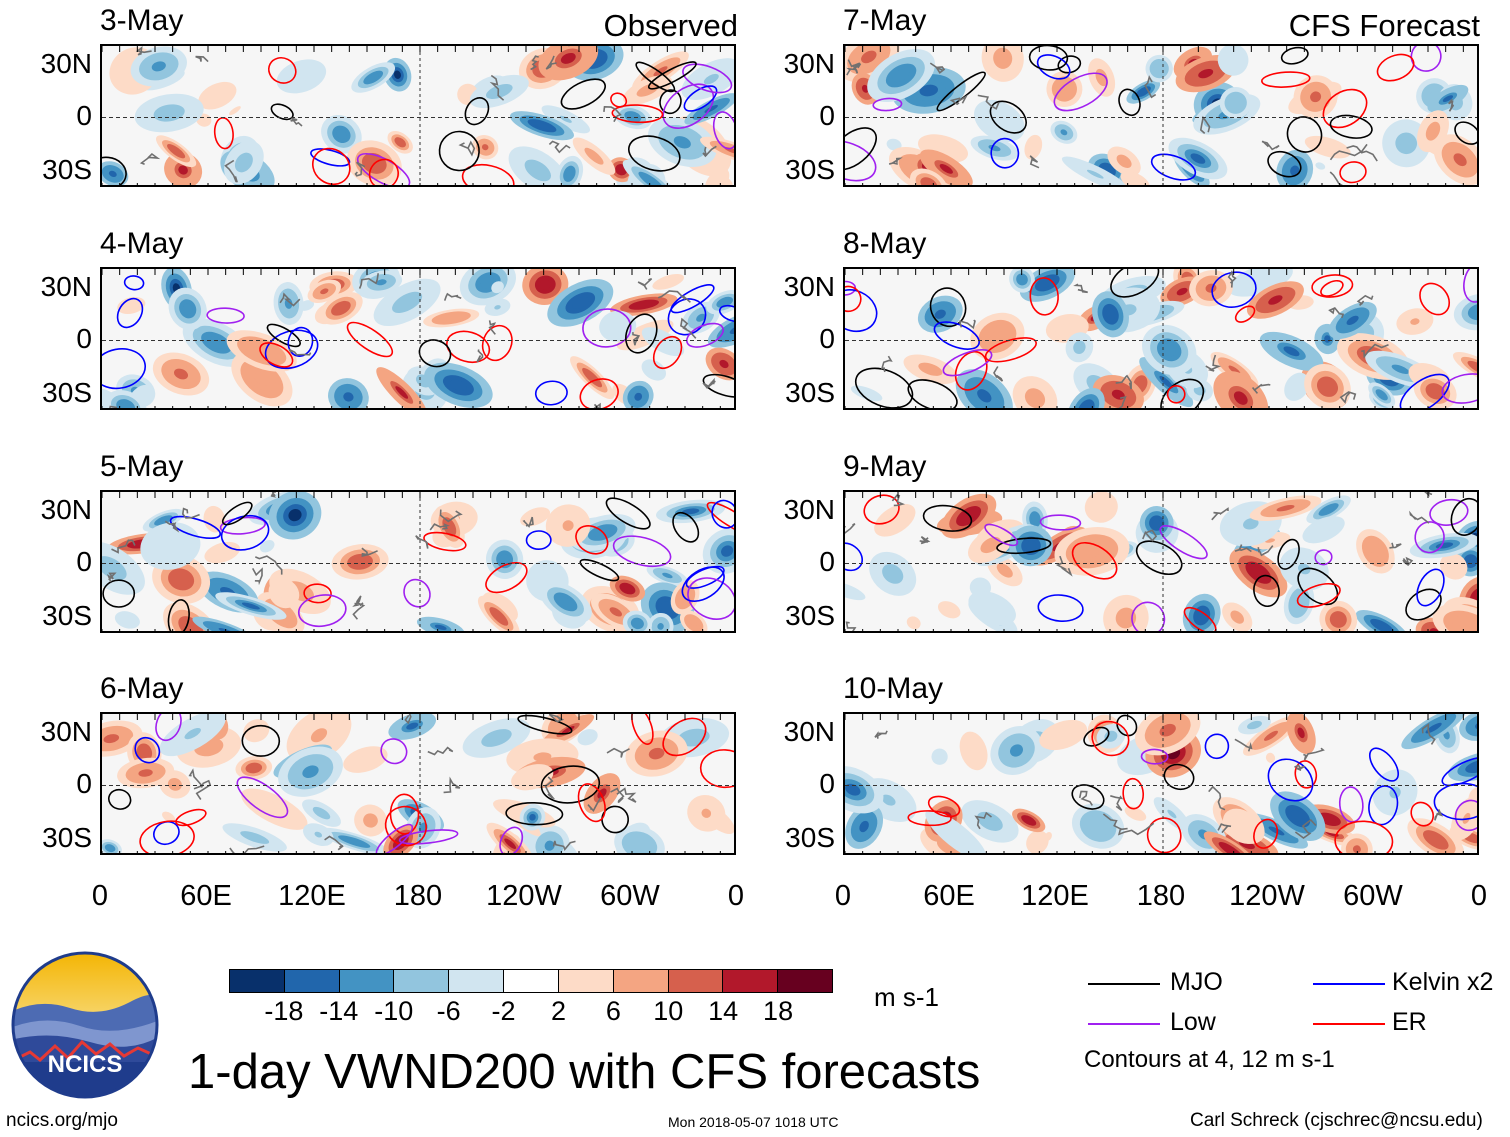 The width and height of the screenshot is (1510, 1137). I want to click on panel-date-title: 6-May, so click(142, 688).